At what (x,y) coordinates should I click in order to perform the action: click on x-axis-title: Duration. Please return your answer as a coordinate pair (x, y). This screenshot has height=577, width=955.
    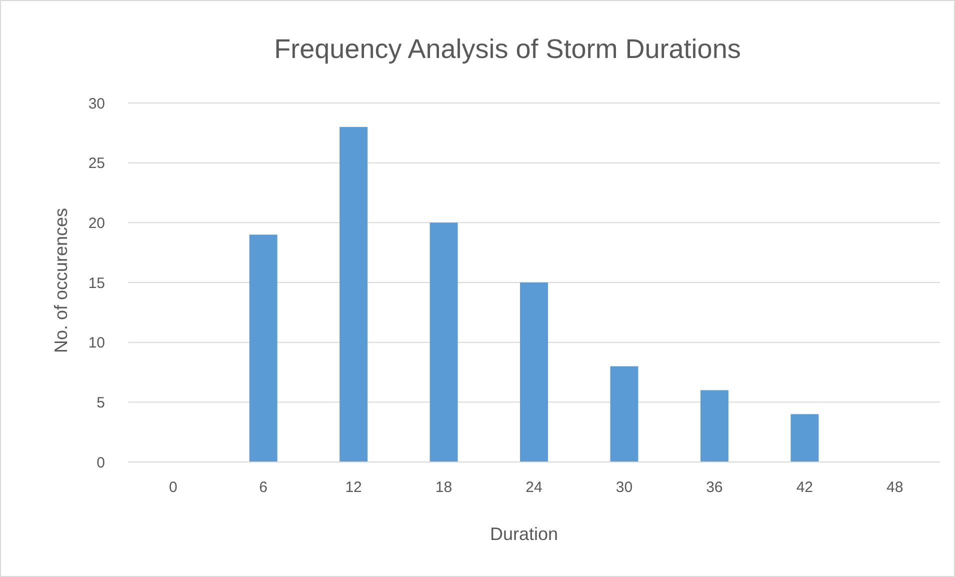
    Looking at the image, I should click on (524, 534).